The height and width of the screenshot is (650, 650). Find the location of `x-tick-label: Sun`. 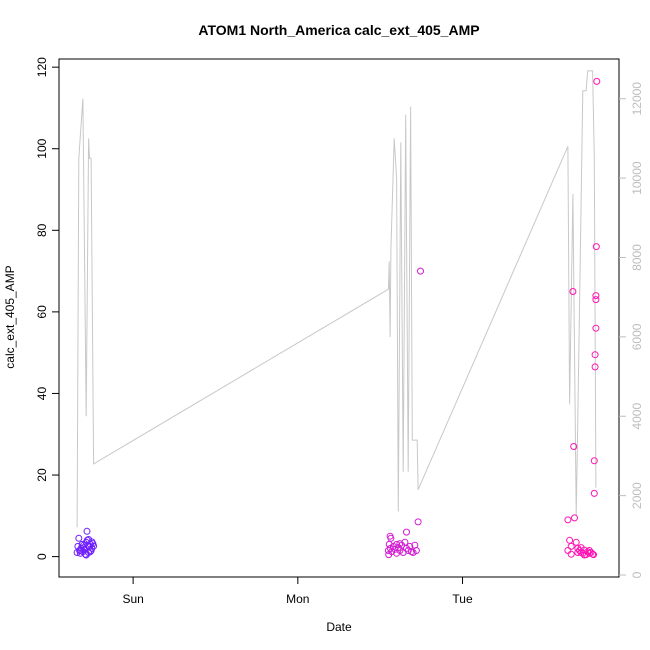

x-tick-label: Sun is located at coordinates (132, 599).